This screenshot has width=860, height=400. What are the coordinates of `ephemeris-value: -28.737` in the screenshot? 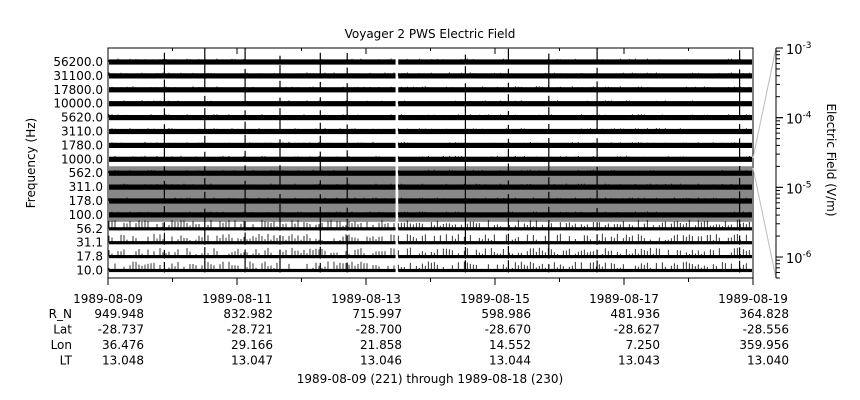 It's located at (121, 330).